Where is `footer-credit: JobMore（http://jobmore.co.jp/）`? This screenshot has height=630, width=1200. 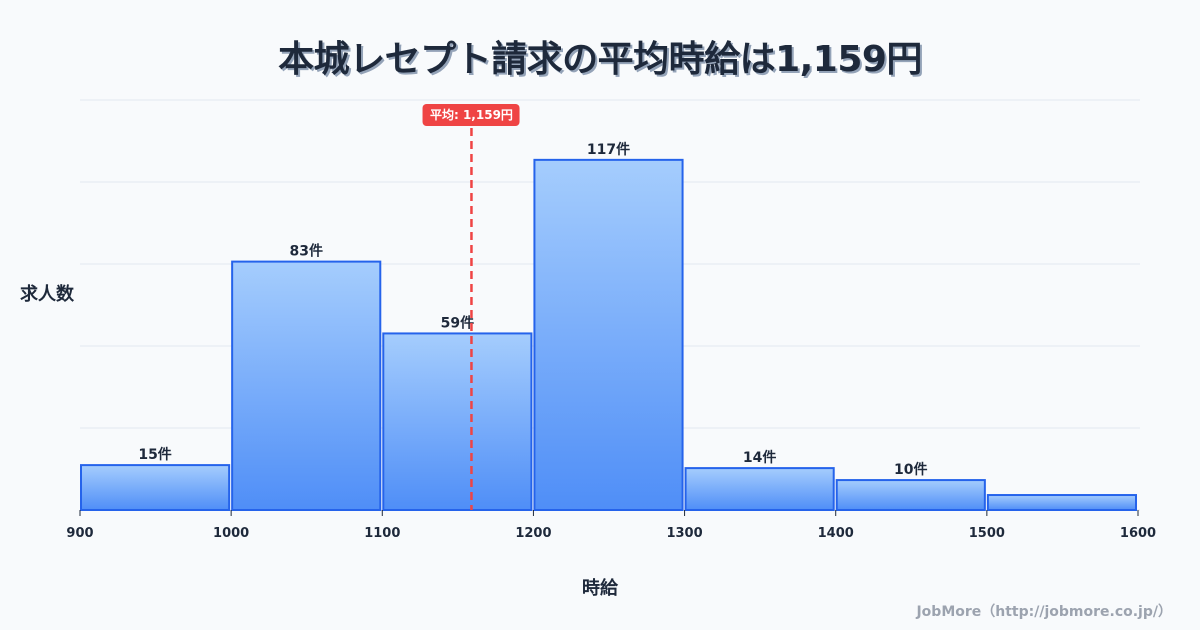
footer-credit: JobMore（http://jobmore.co.jp/） is located at coordinates (1044, 612).